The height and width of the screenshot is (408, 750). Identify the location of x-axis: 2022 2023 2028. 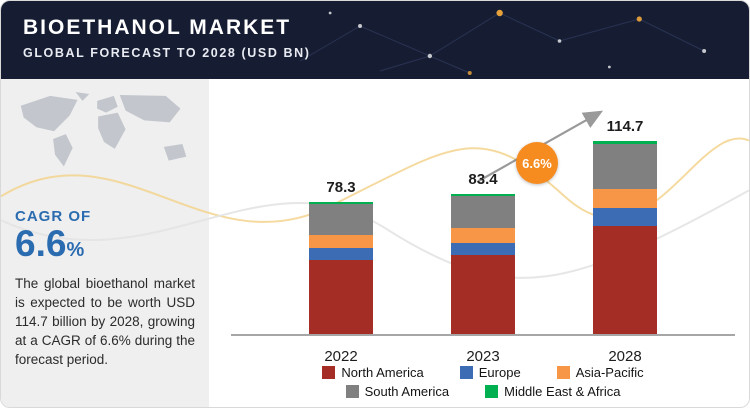
(483, 356).